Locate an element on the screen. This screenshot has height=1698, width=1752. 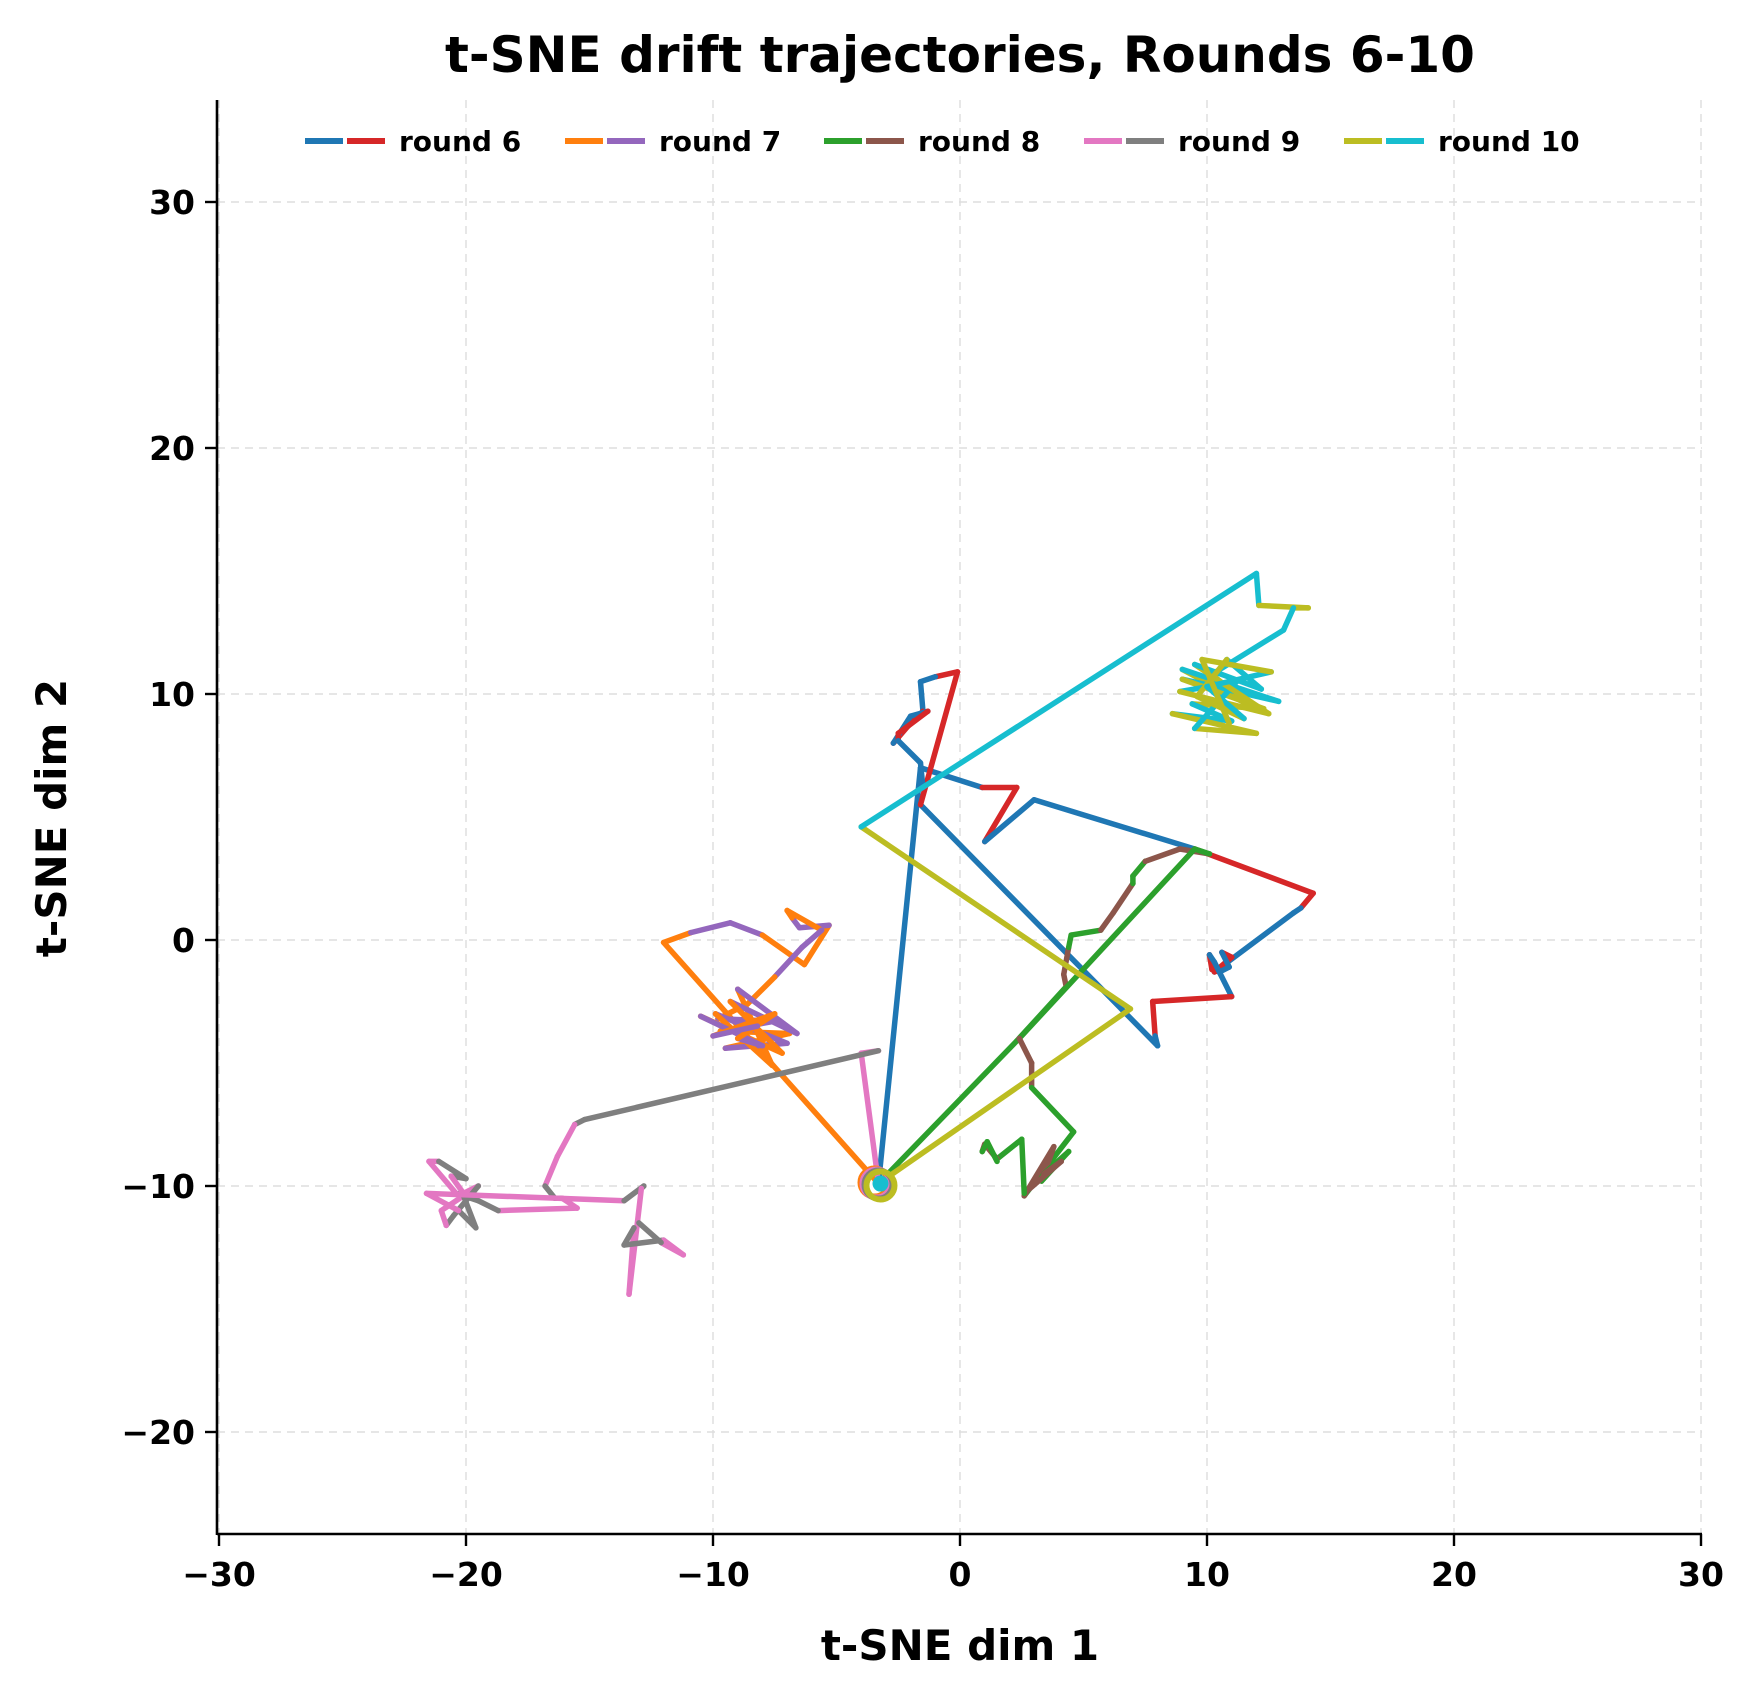
x-axis-ticks: −30 −20 −10 0 10 20 30 is located at coordinates (953, 1564).